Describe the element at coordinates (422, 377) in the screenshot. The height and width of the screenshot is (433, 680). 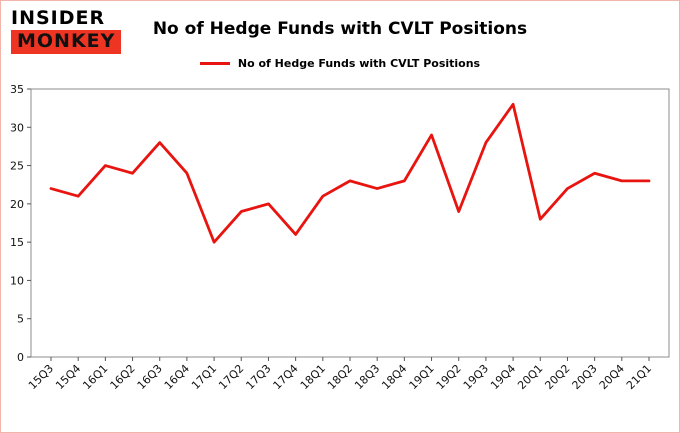
I see `x-tick-label: 19Q1` at that location.